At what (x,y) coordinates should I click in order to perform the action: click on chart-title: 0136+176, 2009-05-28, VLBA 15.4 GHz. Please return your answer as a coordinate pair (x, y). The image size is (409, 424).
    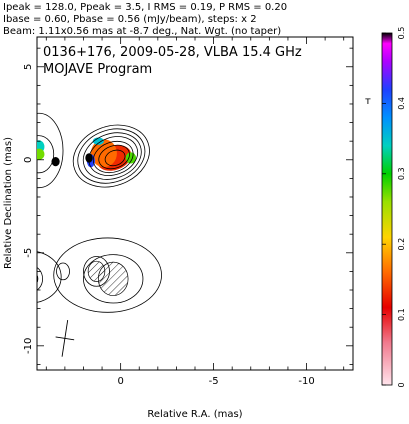
    Looking at the image, I should click on (172, 52).